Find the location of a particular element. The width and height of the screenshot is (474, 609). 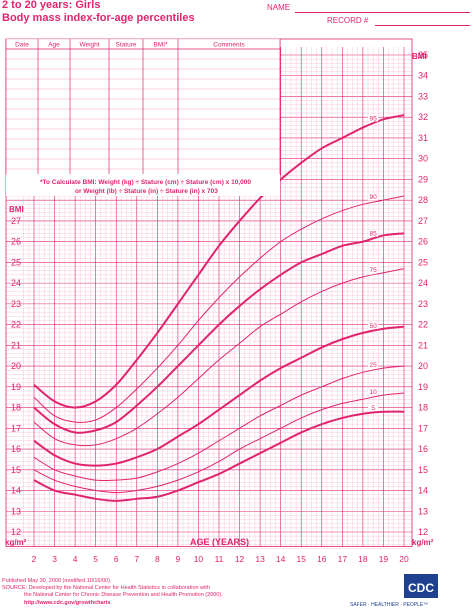

y-tick-right: 26 is located at coordinates (423, 242).